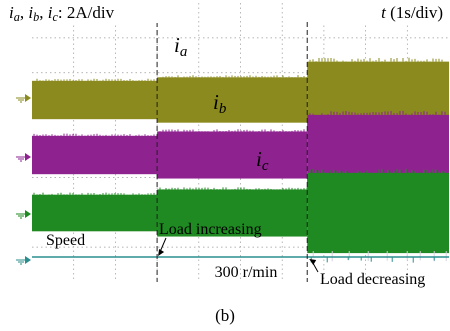 Image resolution: width=450 pixels, height=331 pixels. What do you see at coordinates (372, 279) in the screenshot?
I see `annotation-load-decreasing: Load decreasing` at bounding box center [372, 279].